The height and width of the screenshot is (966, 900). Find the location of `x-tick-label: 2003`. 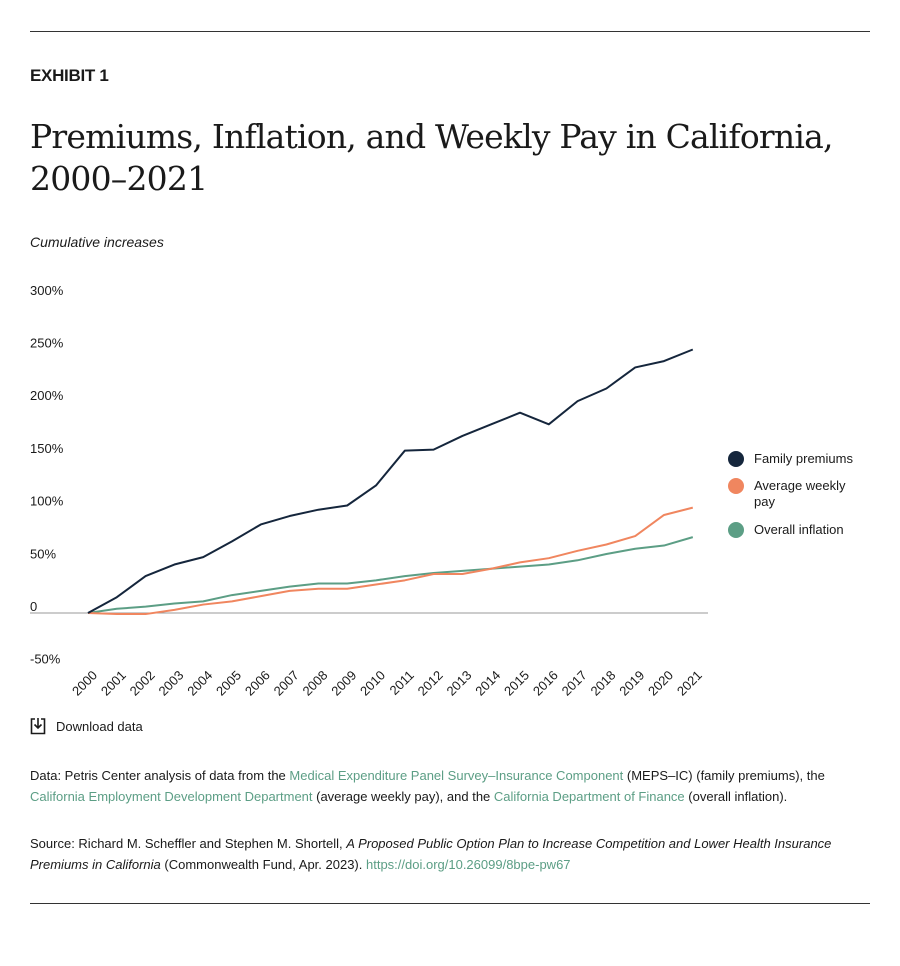

x-tick-label: 2003 is located at coordinates (170, 683).